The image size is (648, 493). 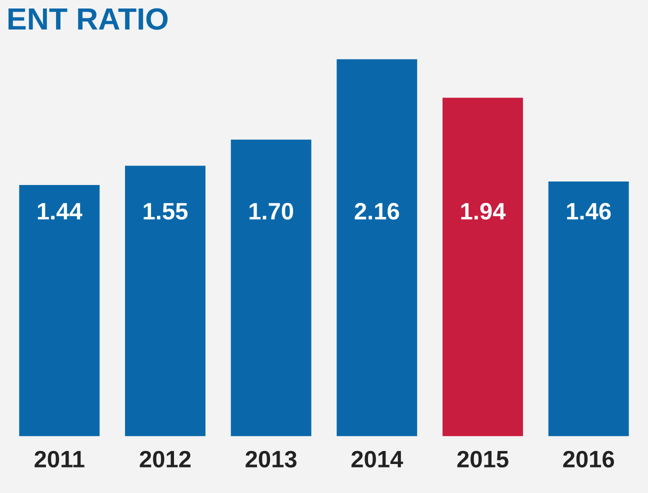 I want to click on x-tick-label: 2016, so click(x=588, y=459).